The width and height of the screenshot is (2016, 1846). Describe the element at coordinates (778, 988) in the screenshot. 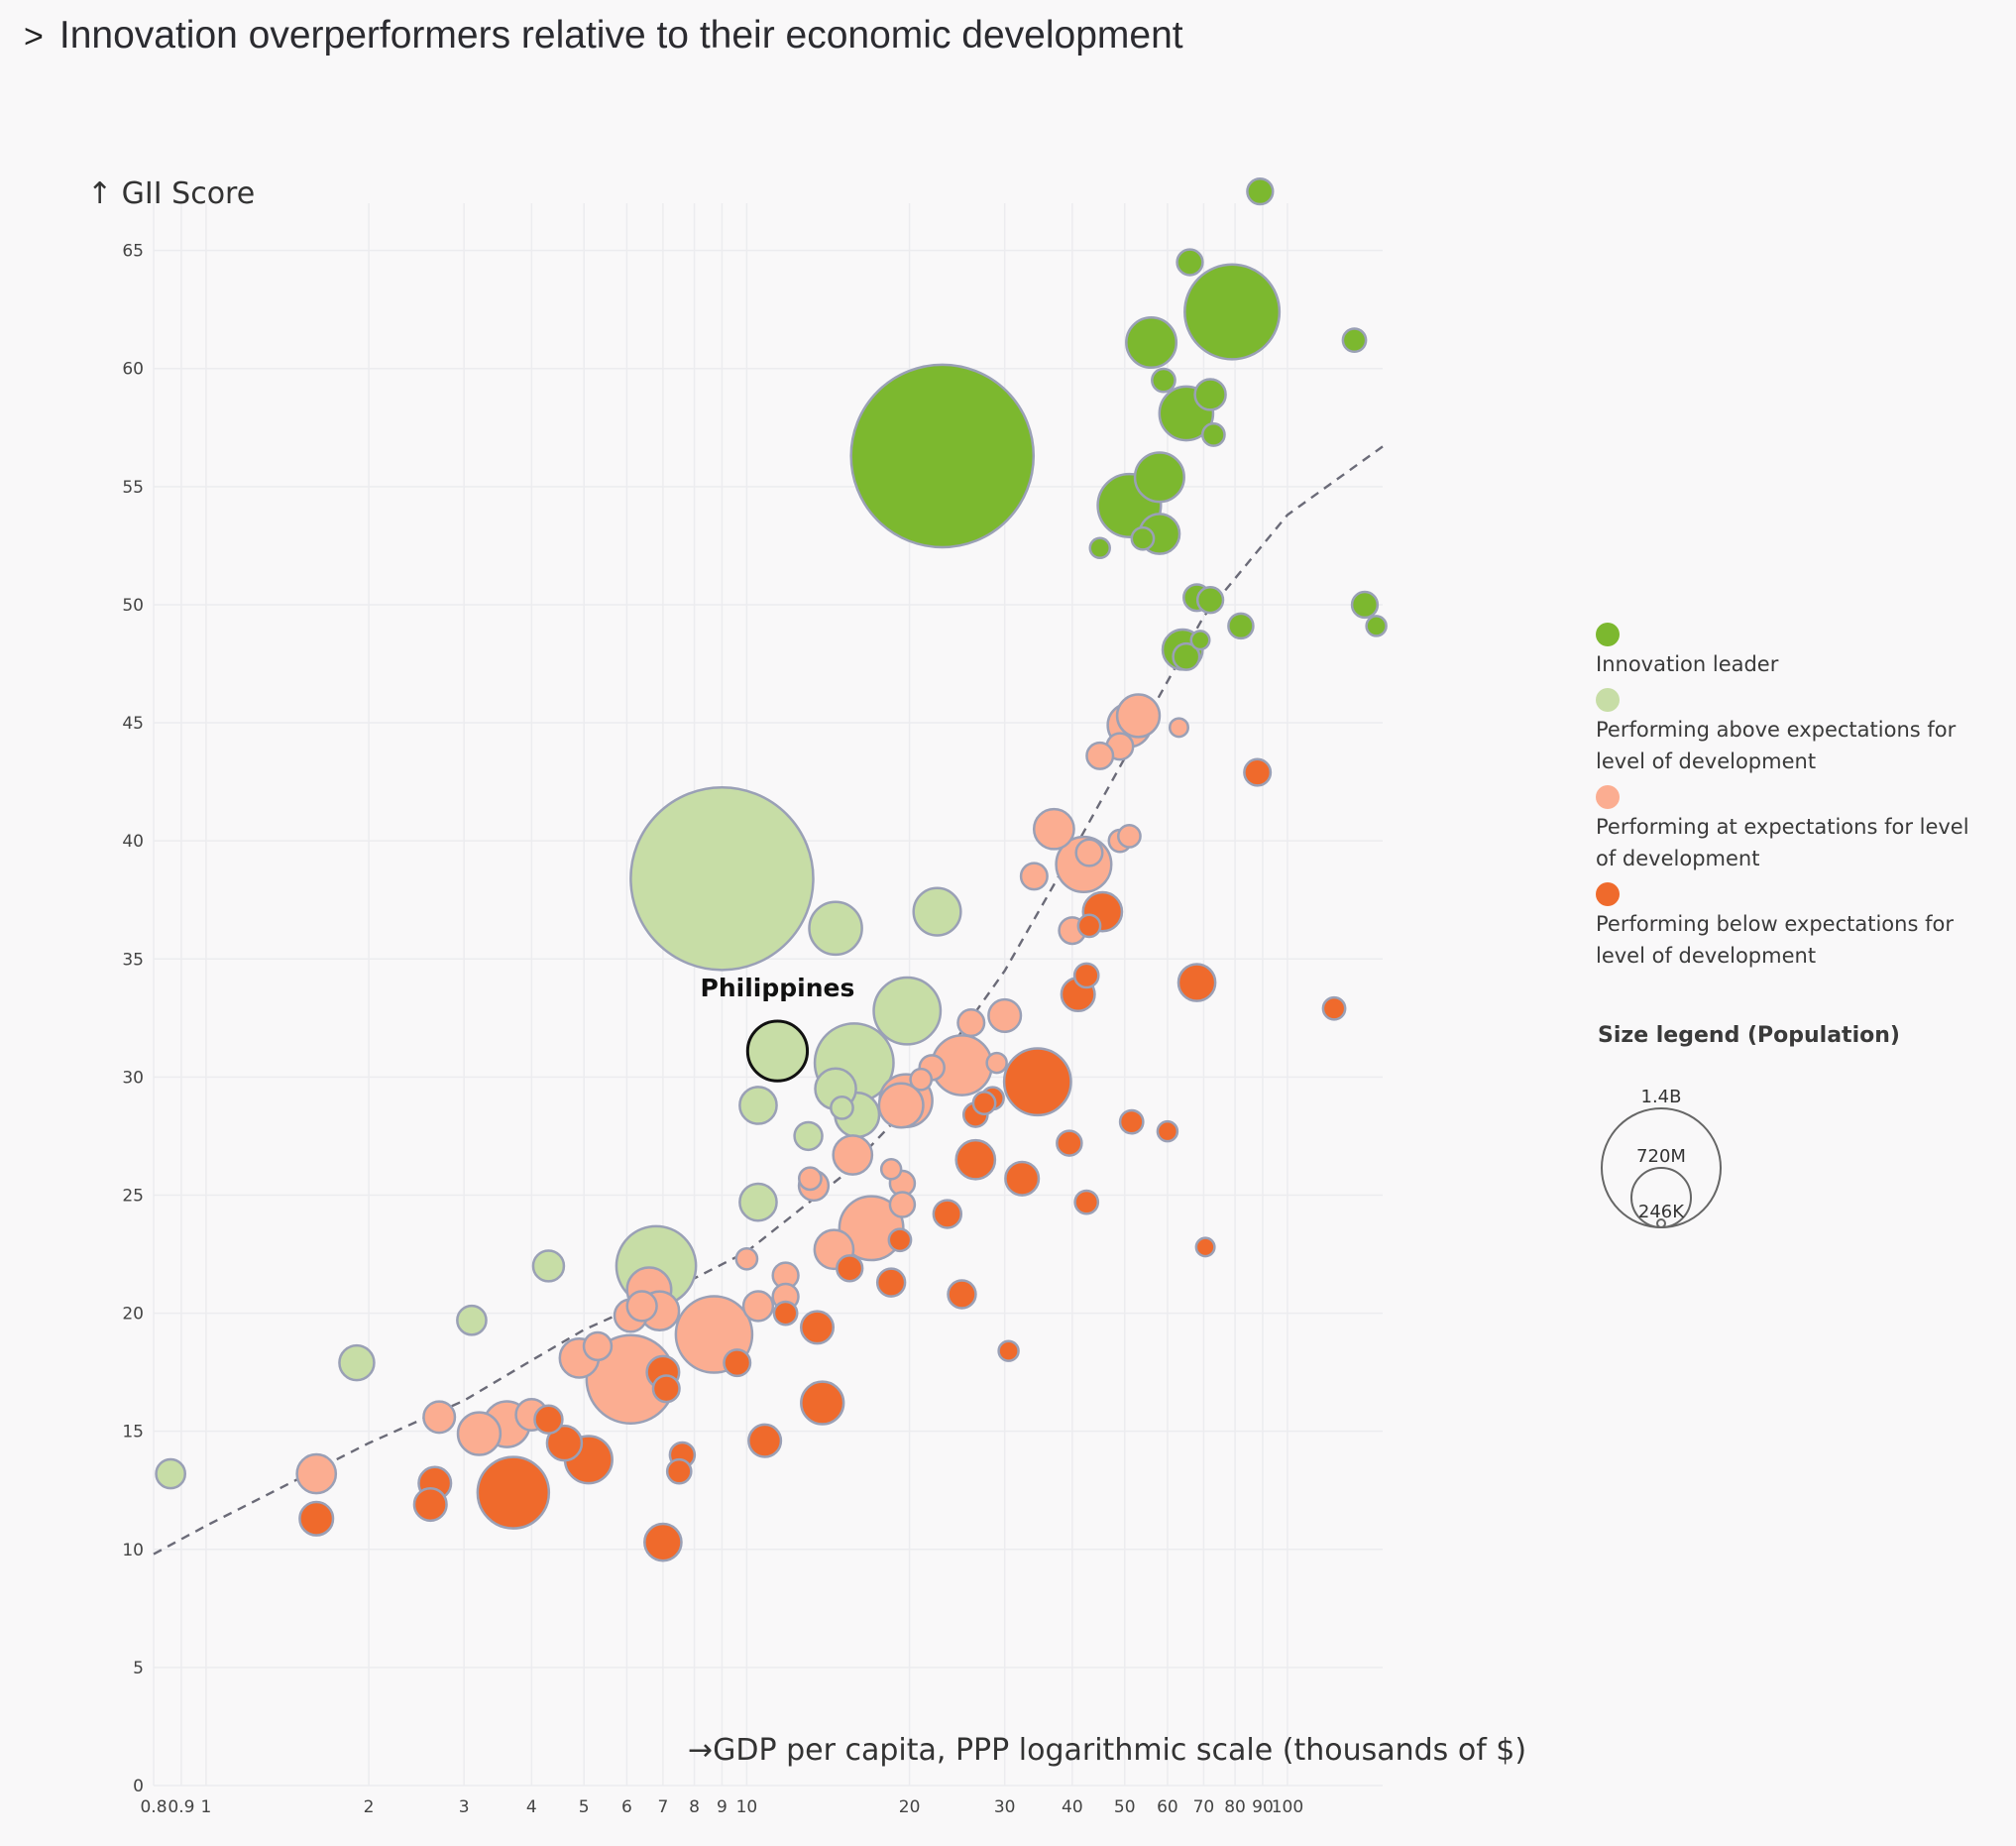

I see `highlight-label: Philippines` at that location.